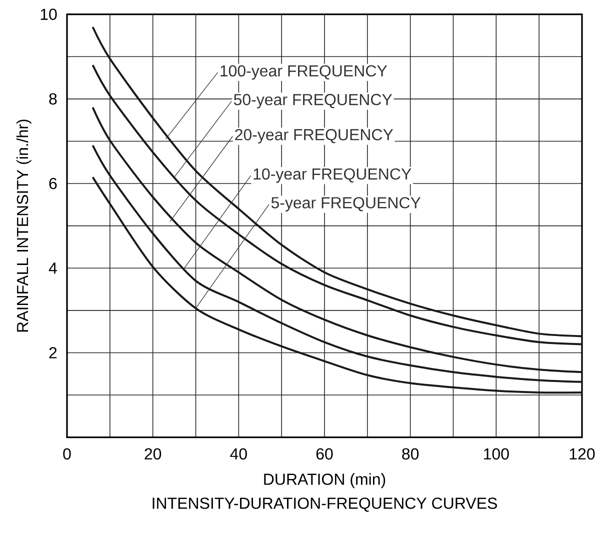 The width and height of the screenshot is (607, 544). I want to click on y-tick-label: 2, so click(53, 352).